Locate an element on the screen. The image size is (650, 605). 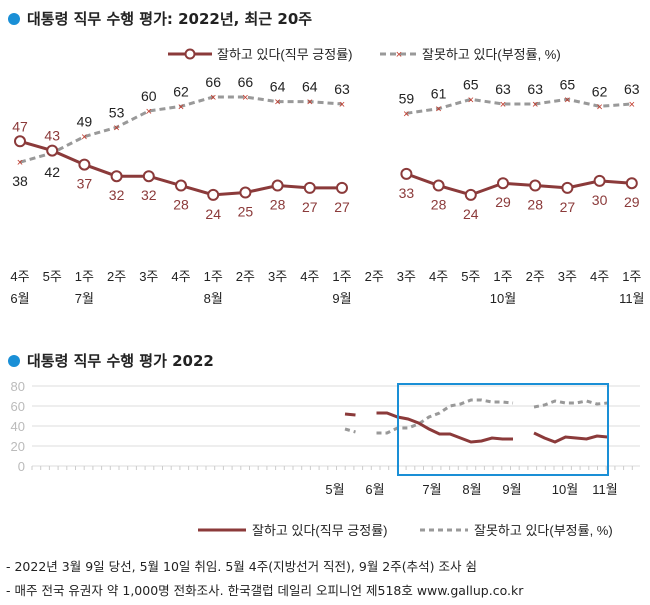
positive-data-label: 37 is located at coordinates (85, 184).